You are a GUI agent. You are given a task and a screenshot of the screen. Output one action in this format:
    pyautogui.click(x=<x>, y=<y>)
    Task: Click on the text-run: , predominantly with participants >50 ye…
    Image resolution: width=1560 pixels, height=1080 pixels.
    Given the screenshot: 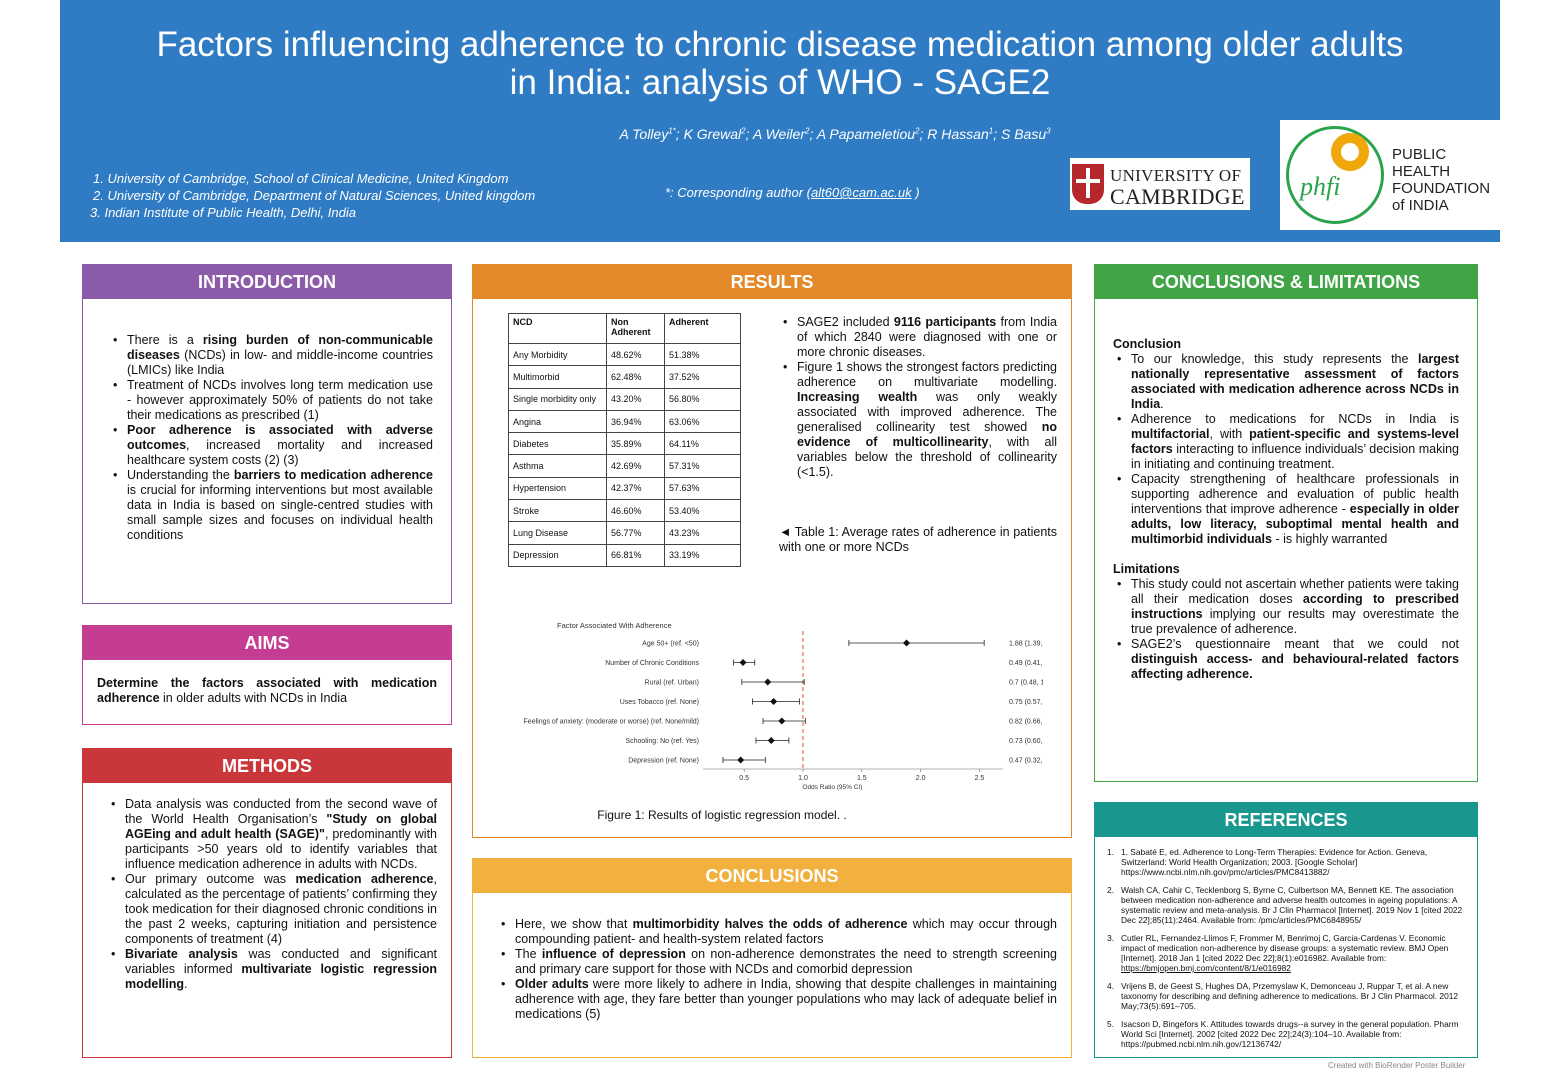 What is the action you would take?
    pyautogui.click(x=281, y=849)
    